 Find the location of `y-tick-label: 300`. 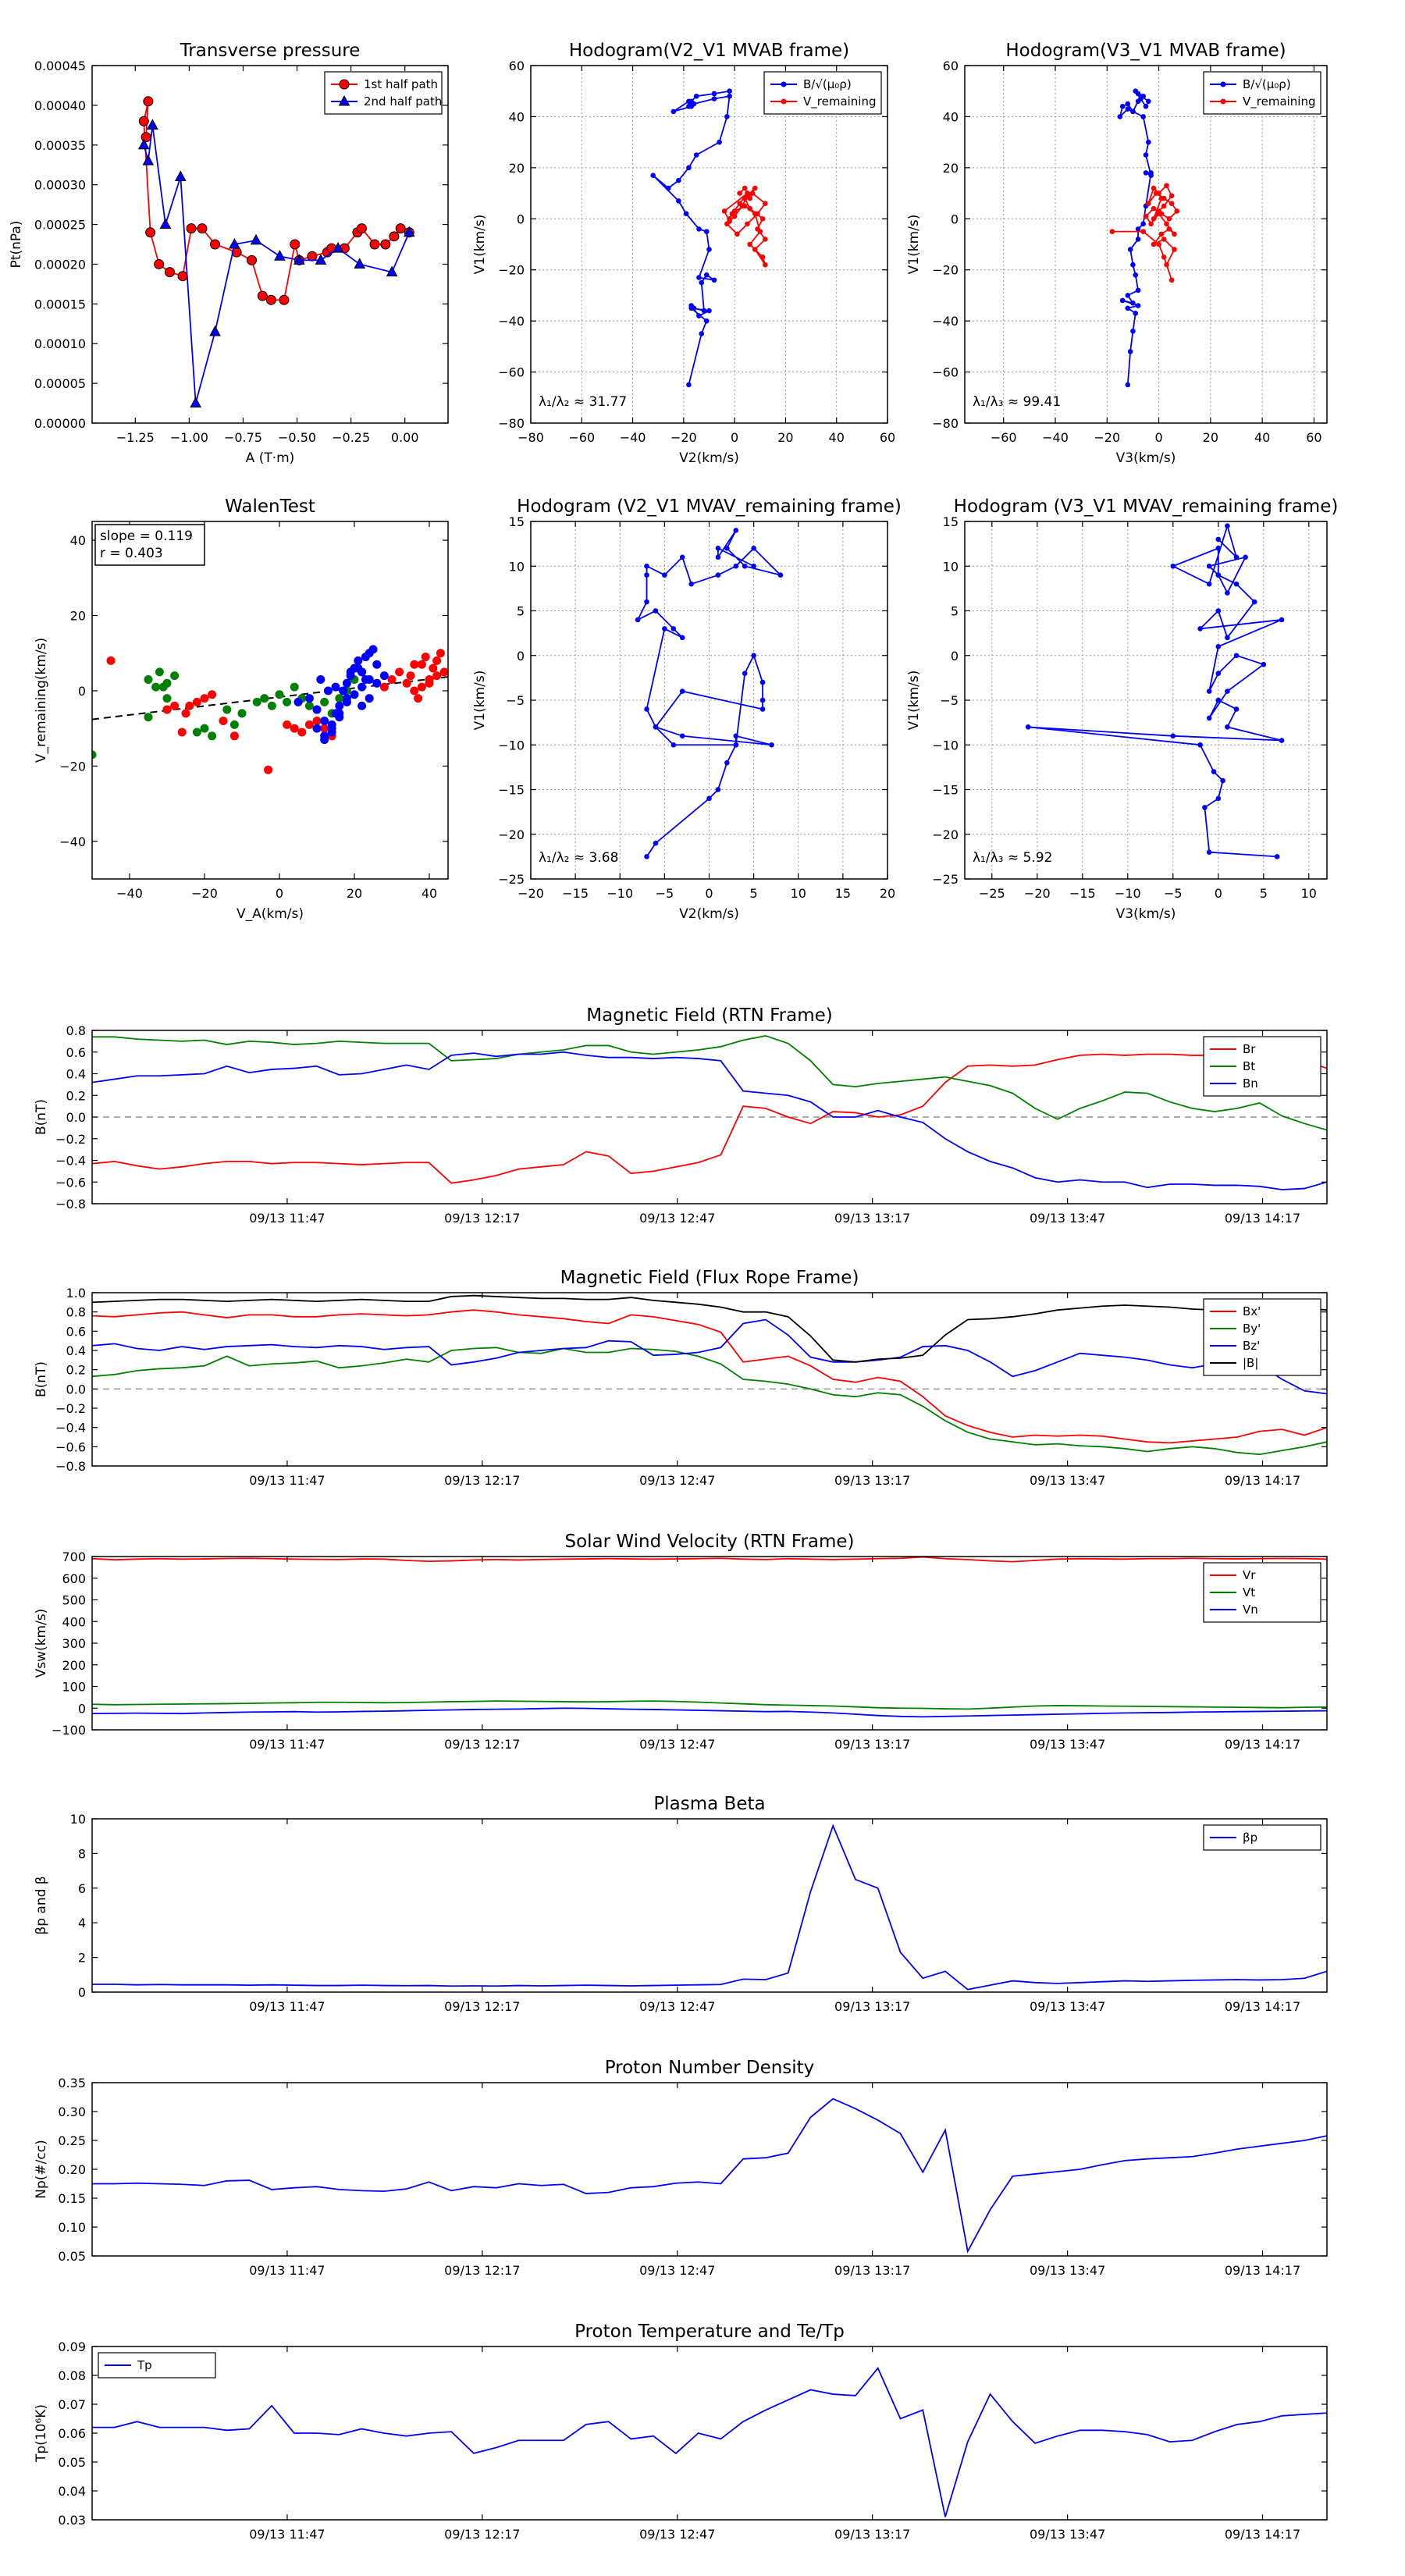

y-tick-label: 300 is located at coordinates (74, 1643).